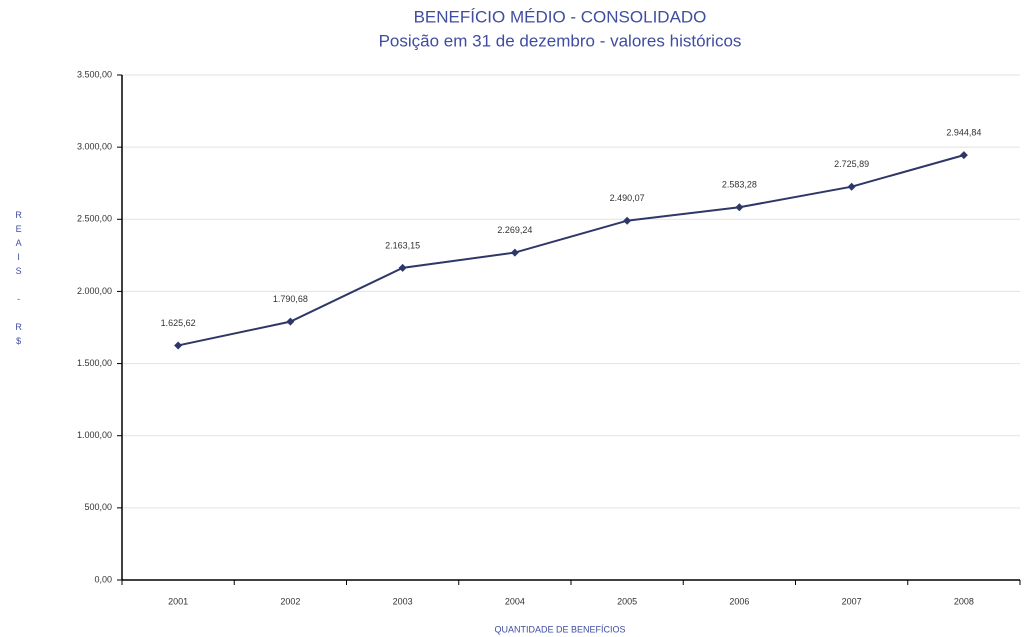  What do you see at coordinates (627, 198) in the screenshot?
I see `data-label: 2.490,07` at bounding box center [627, 198].